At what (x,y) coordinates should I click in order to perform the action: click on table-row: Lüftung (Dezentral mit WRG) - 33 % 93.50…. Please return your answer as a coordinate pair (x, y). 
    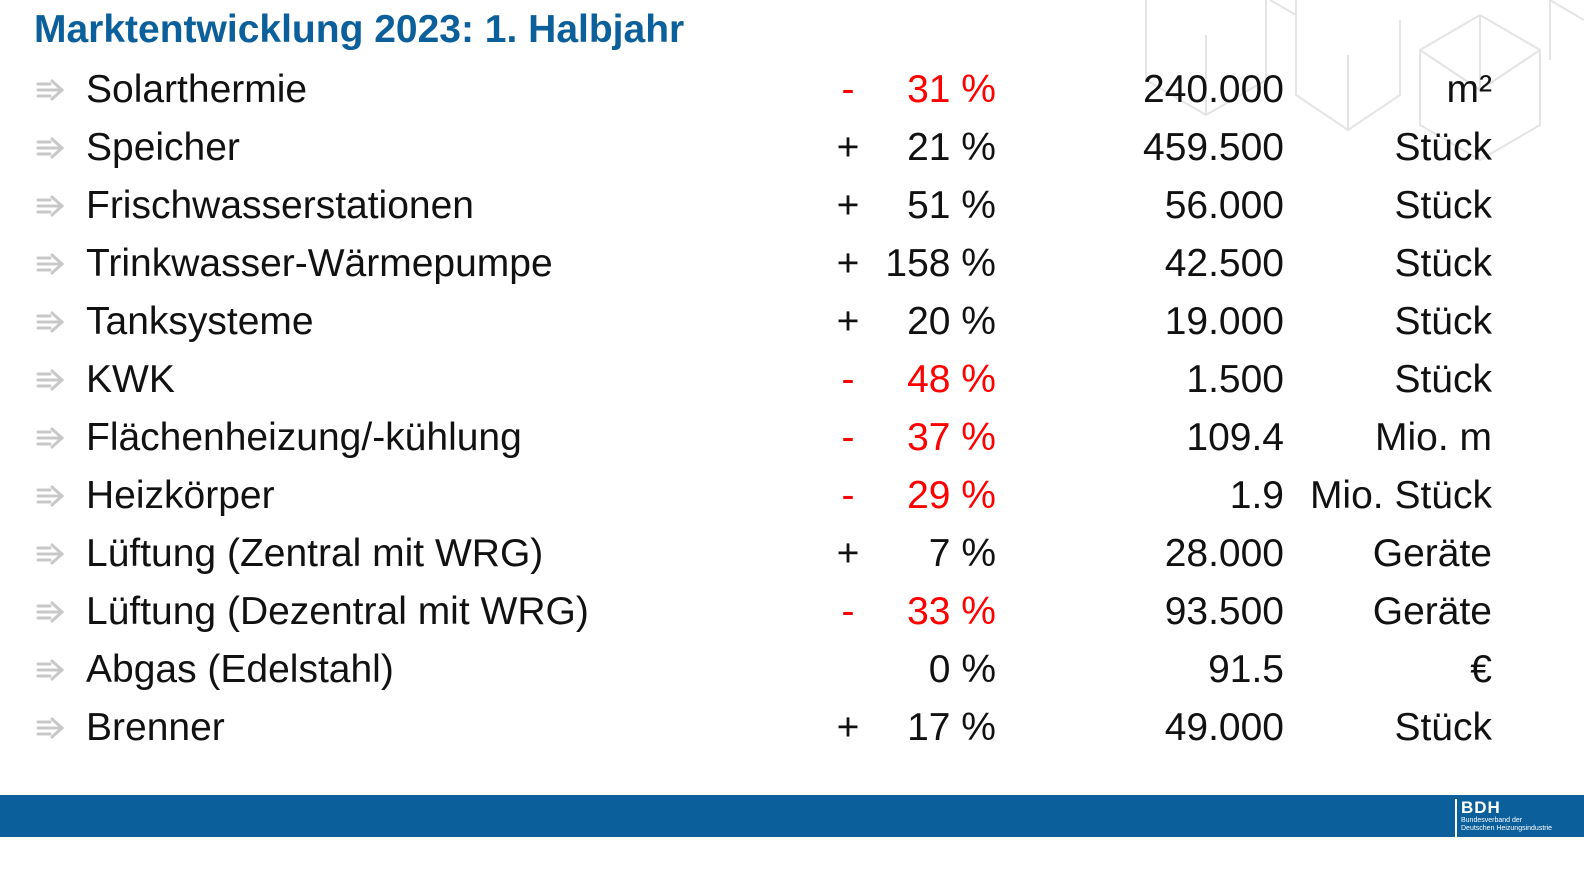
    Looking at the image, I should click on (792, 611).